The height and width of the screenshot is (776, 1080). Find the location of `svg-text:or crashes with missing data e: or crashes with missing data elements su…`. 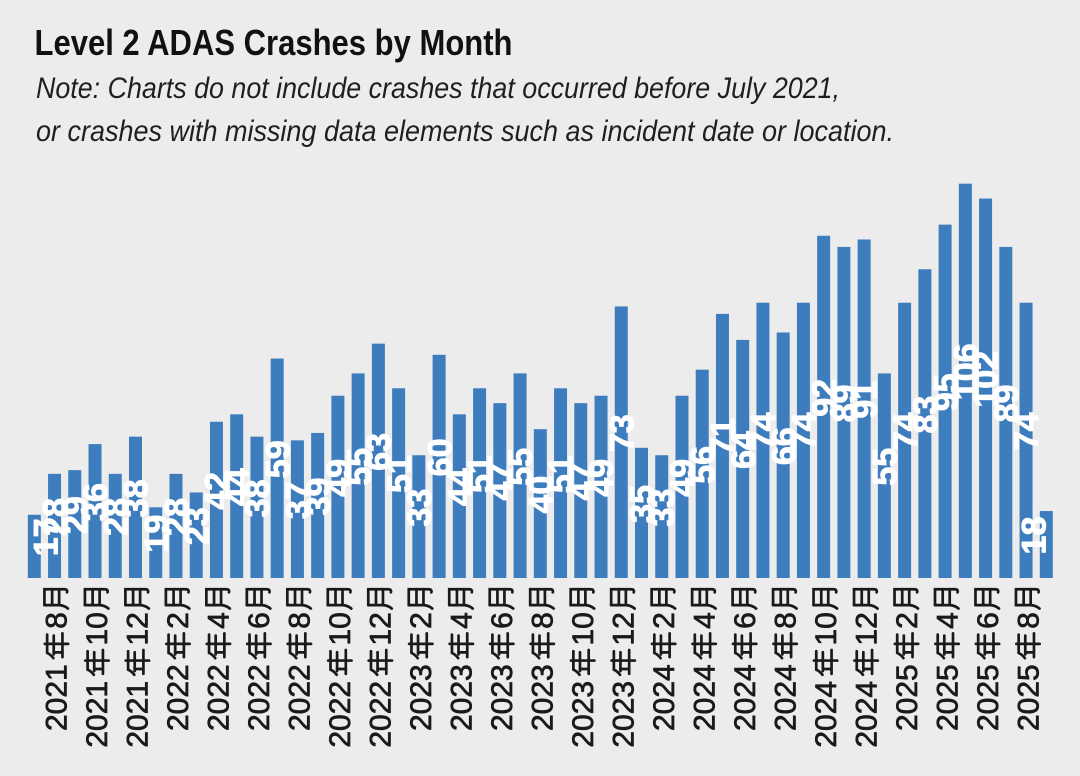

svg-text:or crashes with missing data e: or crashes with missing data elements su… is located at coordinates (465, 131).